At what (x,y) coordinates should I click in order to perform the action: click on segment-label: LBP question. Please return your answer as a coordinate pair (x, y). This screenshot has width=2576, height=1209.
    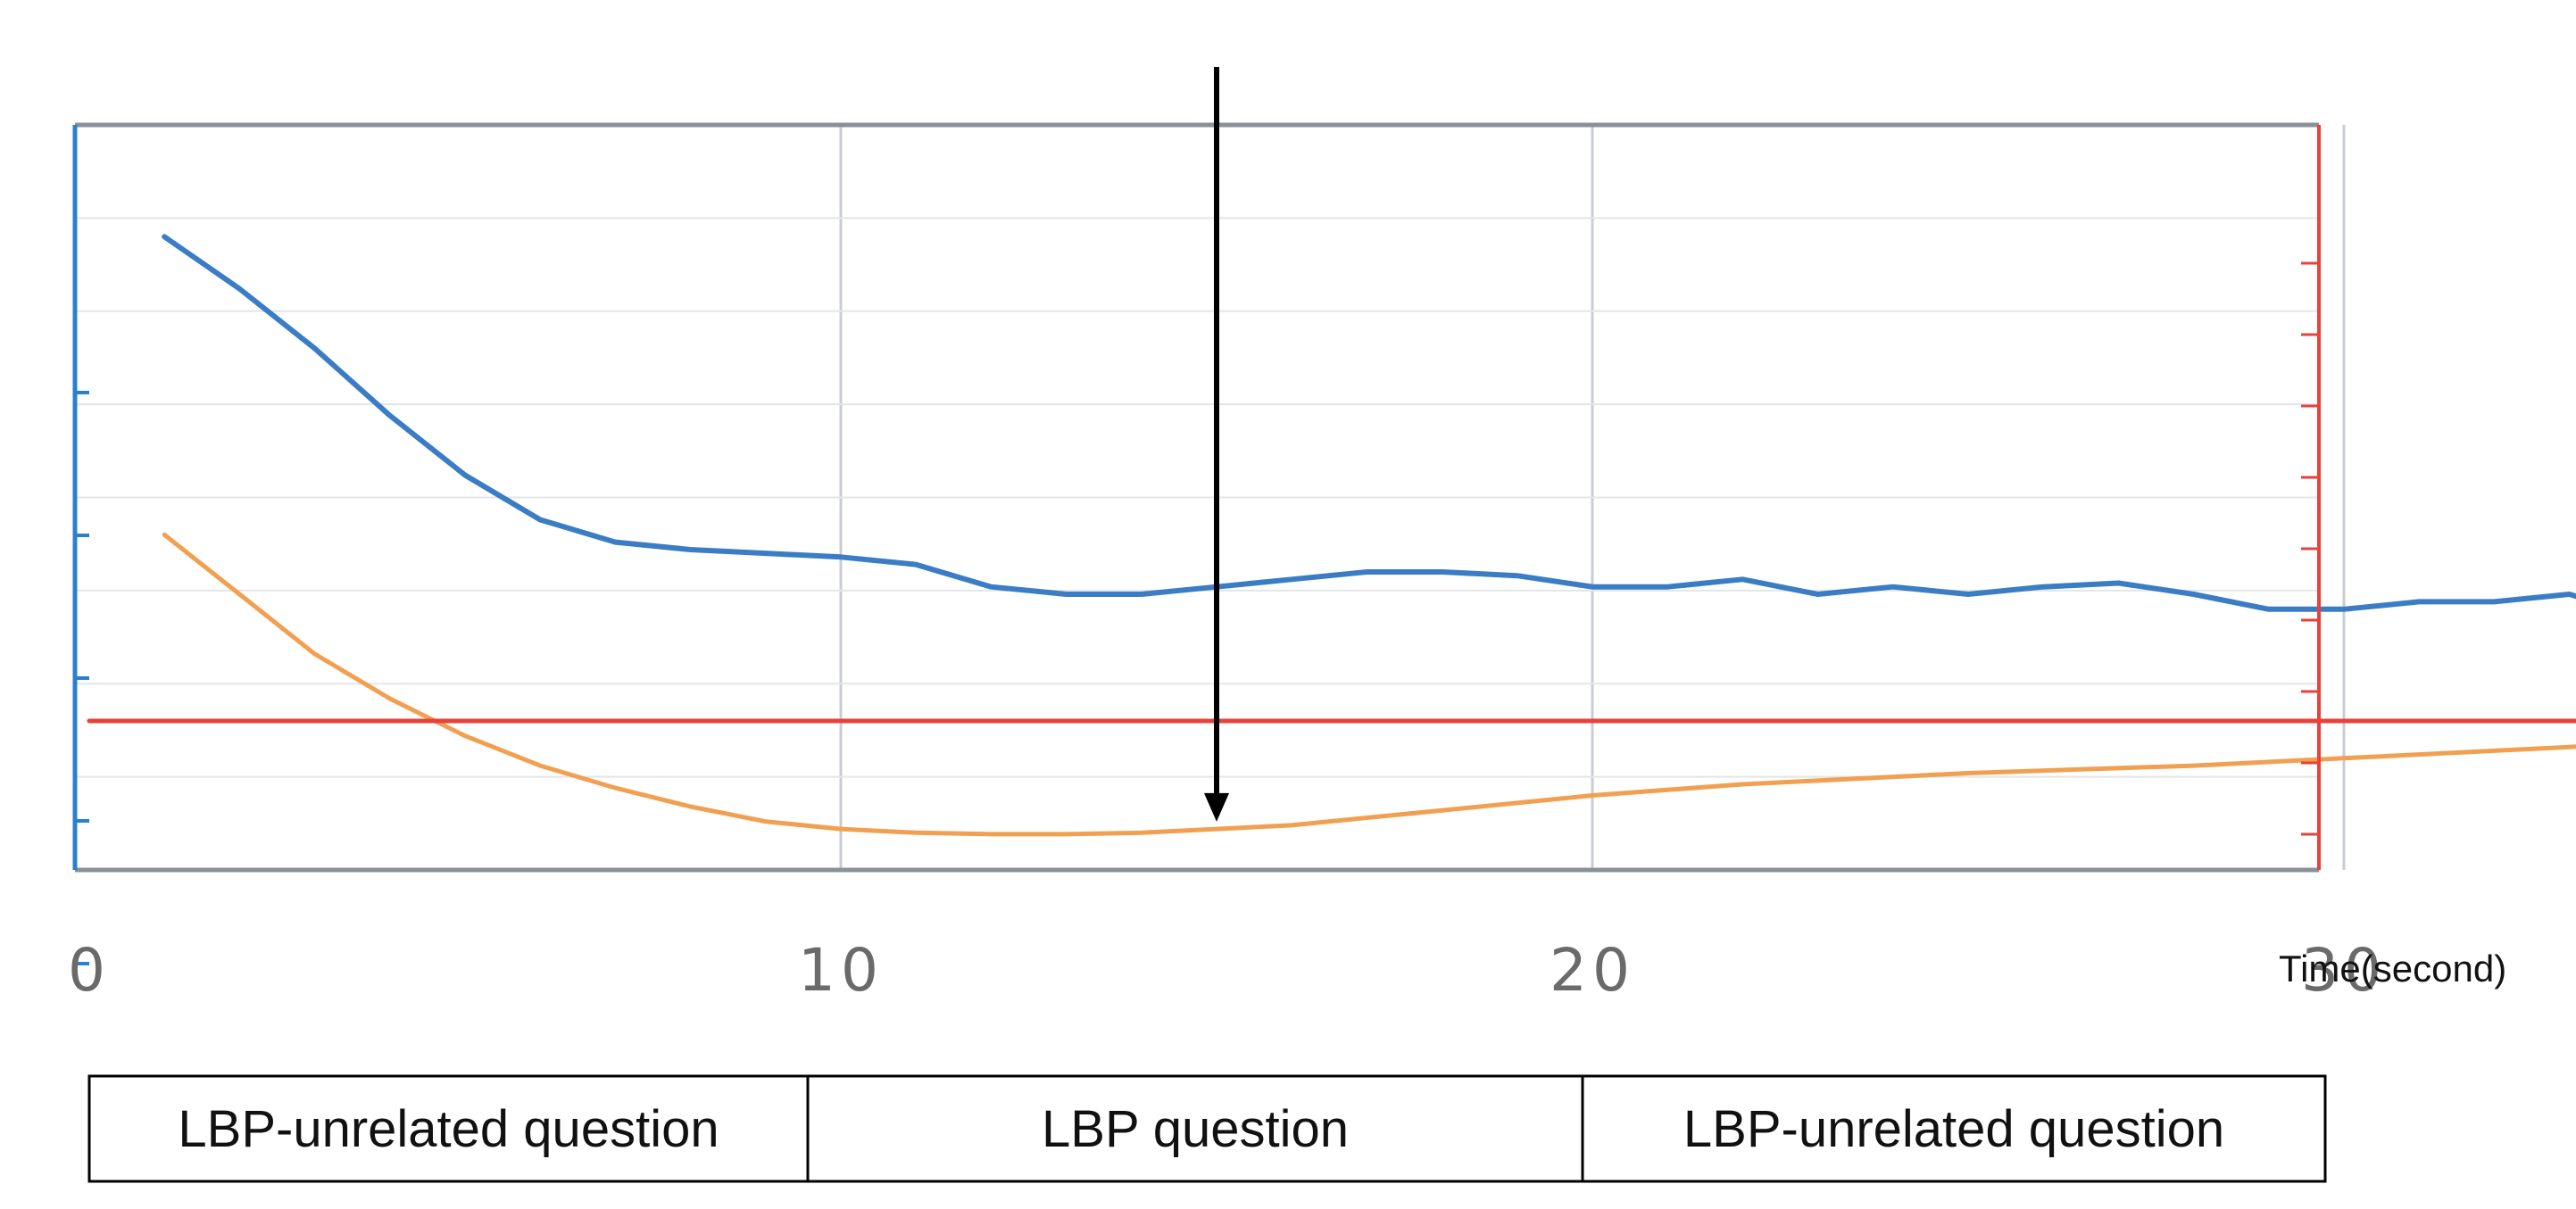
    Looking at the image, I should click on (1195, 1129).